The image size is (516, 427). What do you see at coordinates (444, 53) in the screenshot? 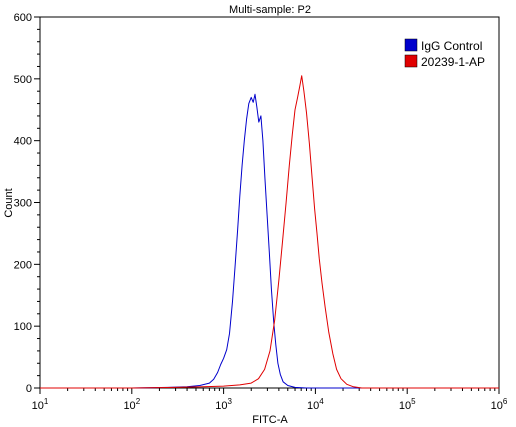
I see `legend: IgG Control 20239-1-AP` at bounding box center [444, 53].